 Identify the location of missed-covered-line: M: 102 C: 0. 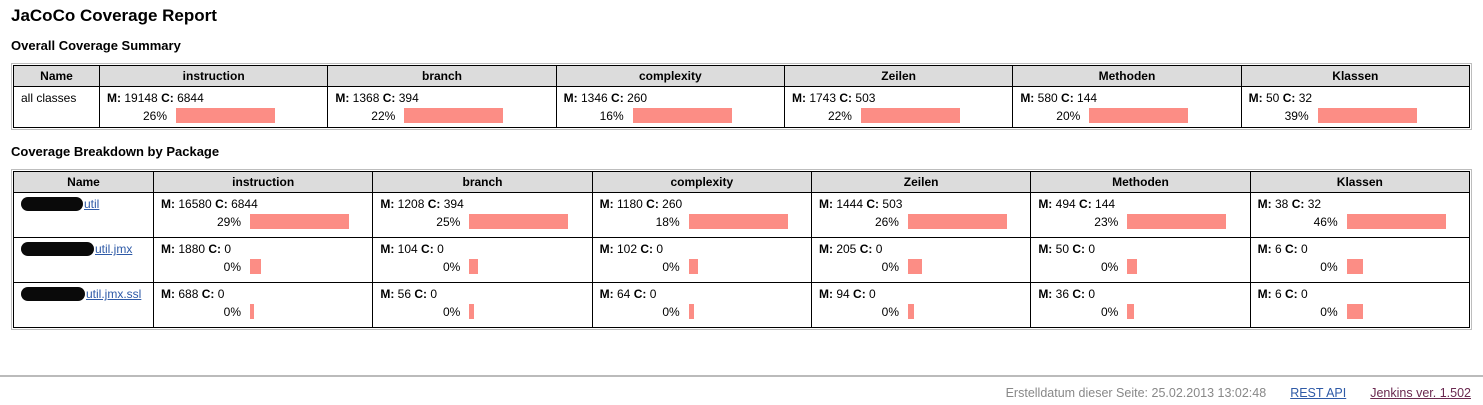
(702, 249).